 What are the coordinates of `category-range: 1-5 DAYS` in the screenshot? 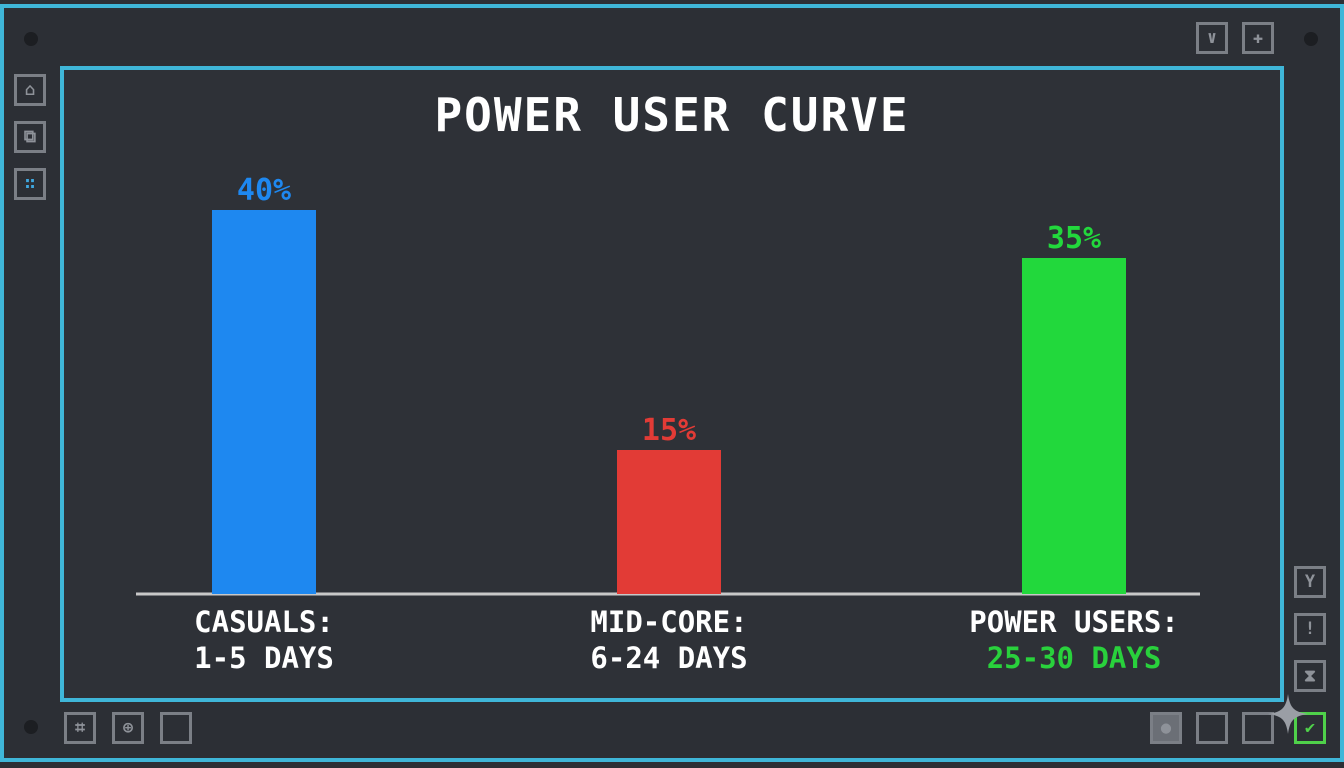 It's located at (264, 658).